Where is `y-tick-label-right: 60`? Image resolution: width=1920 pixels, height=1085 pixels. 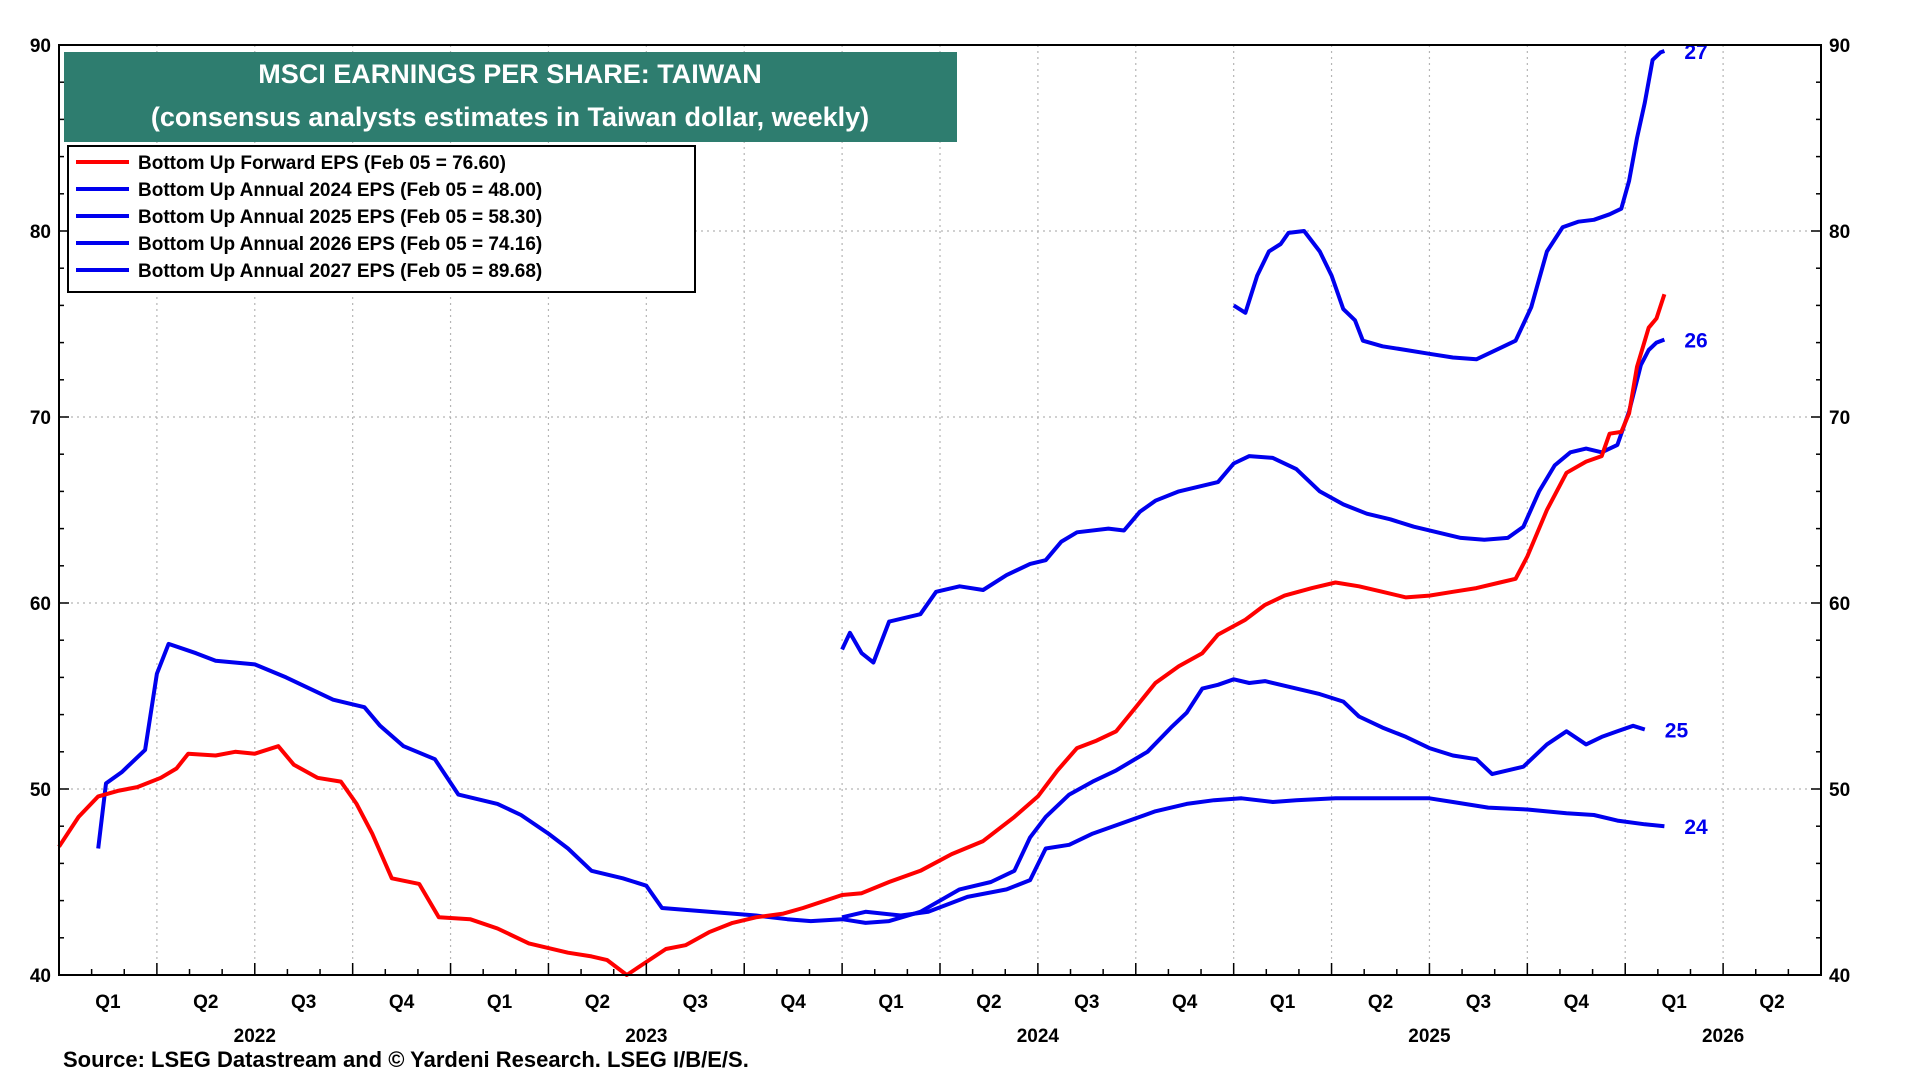
y-tick-label-right: 60 is located at coordinates (1839, 604).